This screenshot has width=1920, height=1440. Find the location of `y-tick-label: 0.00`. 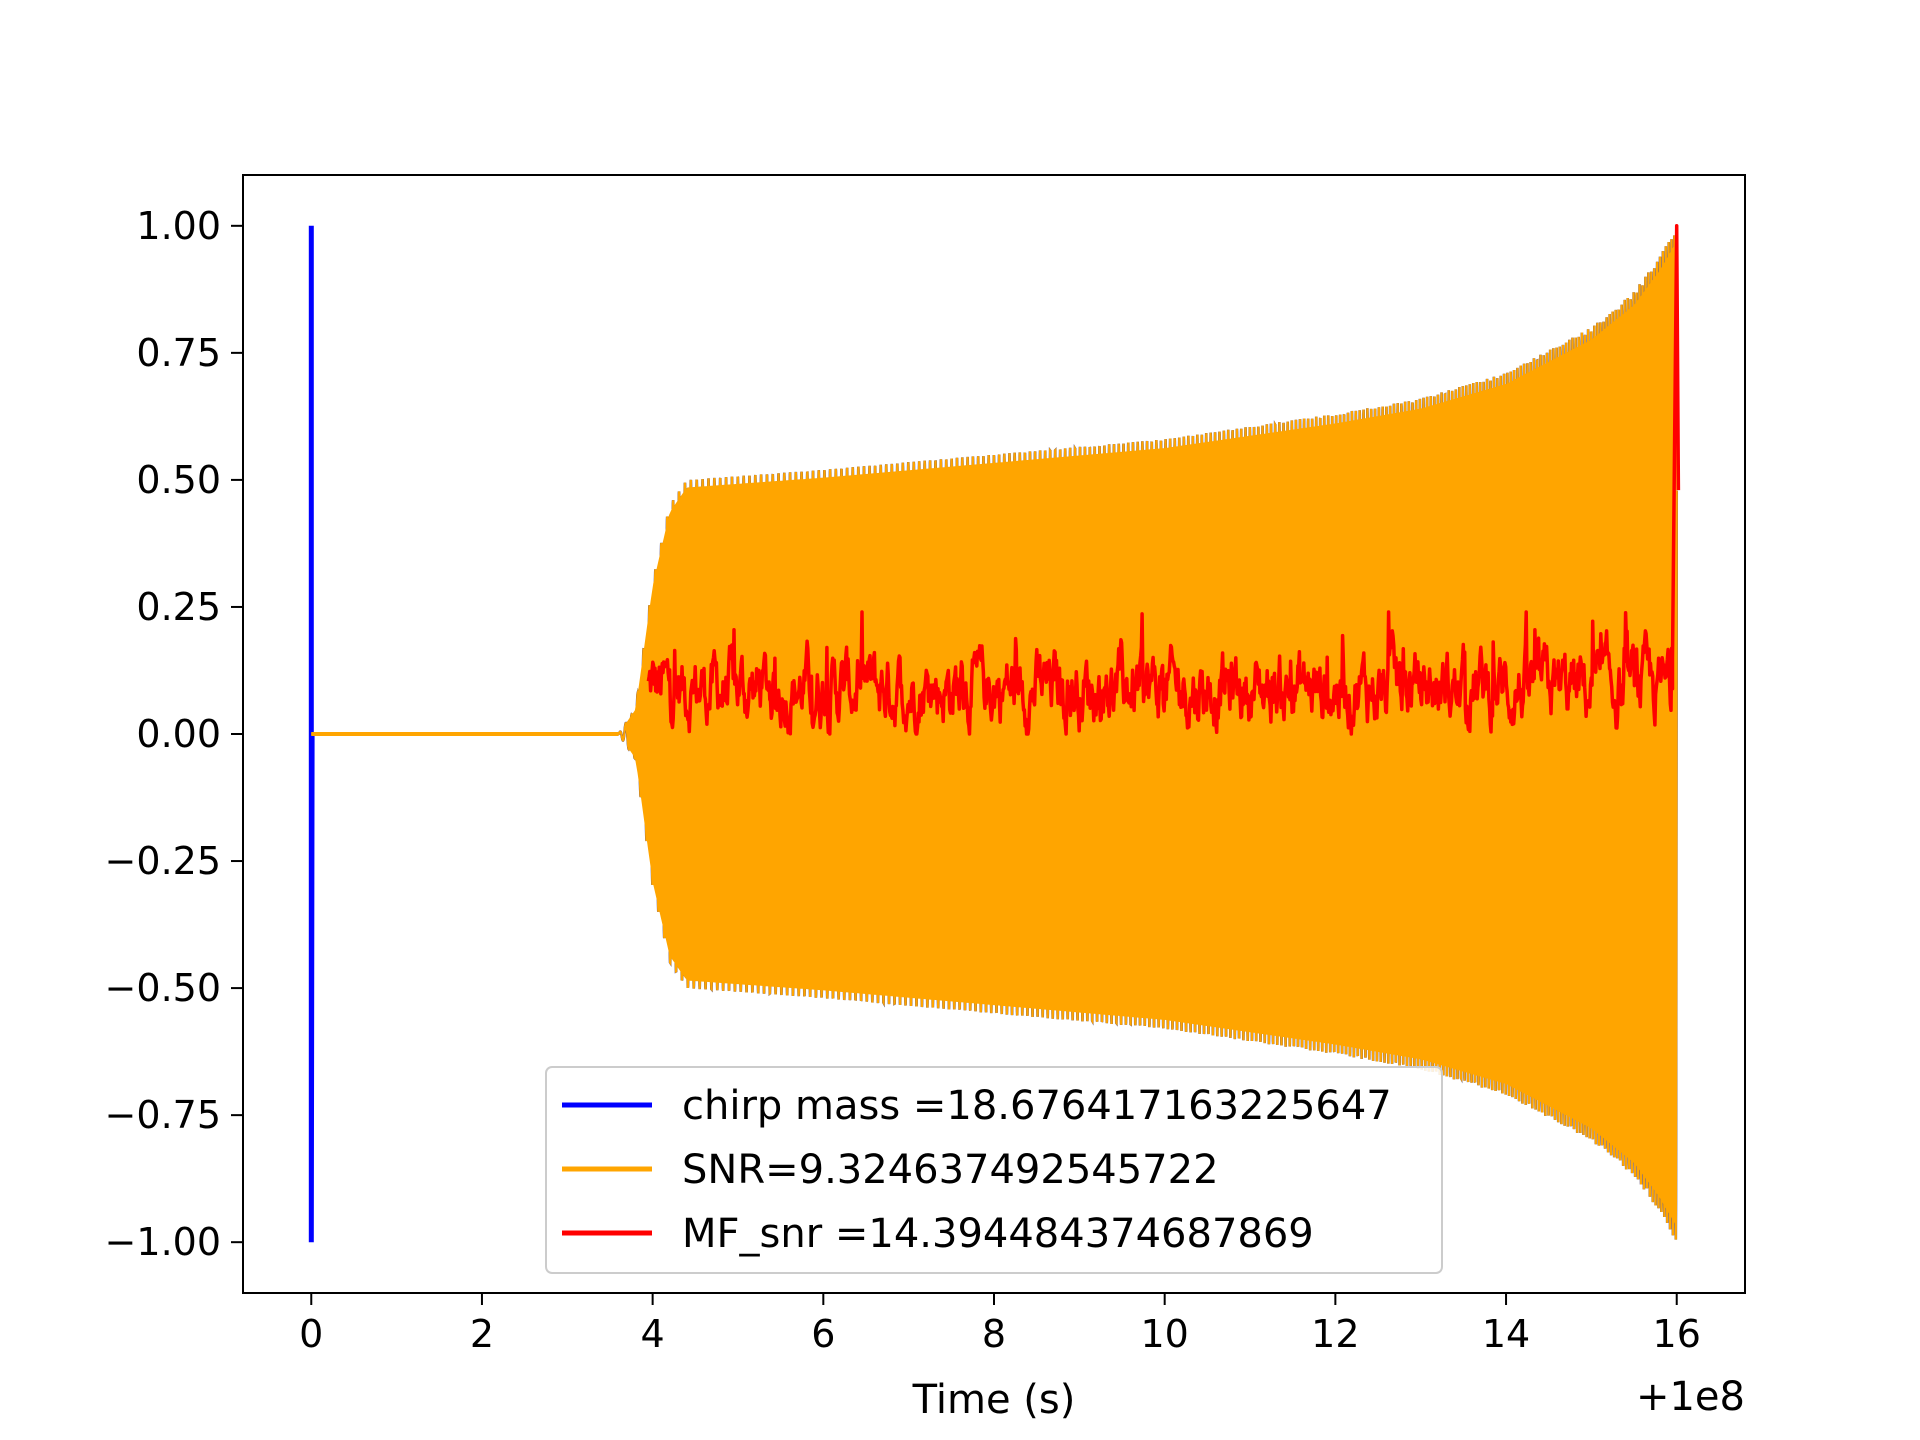

y-tick-label: 0.00 is located at coordinates (178, 734).